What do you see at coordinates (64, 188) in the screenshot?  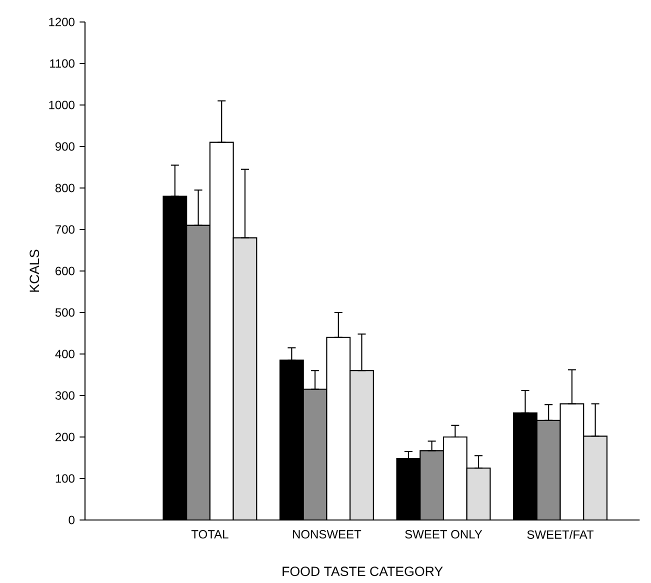 I see `y-tick-label: 800` at bounding box center [64, 188].